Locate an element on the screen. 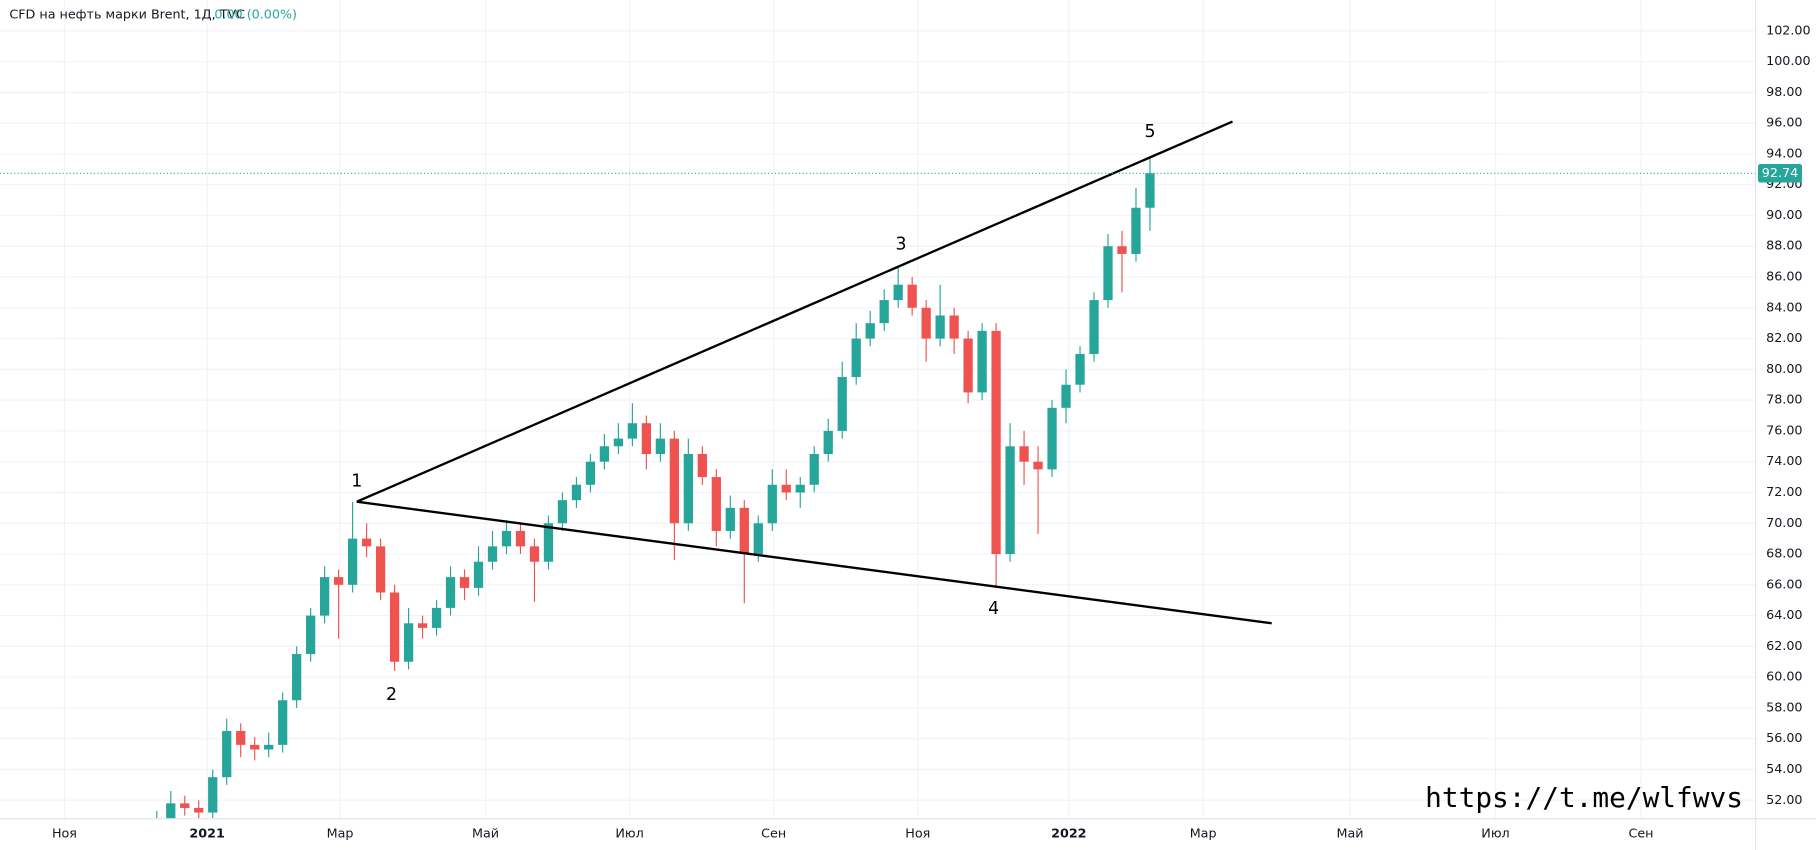 Image resolution: width=1816 pixels, height=850 pixels. watermark: https://t.me/wlfwvs is located at coordinates (1584, 797).